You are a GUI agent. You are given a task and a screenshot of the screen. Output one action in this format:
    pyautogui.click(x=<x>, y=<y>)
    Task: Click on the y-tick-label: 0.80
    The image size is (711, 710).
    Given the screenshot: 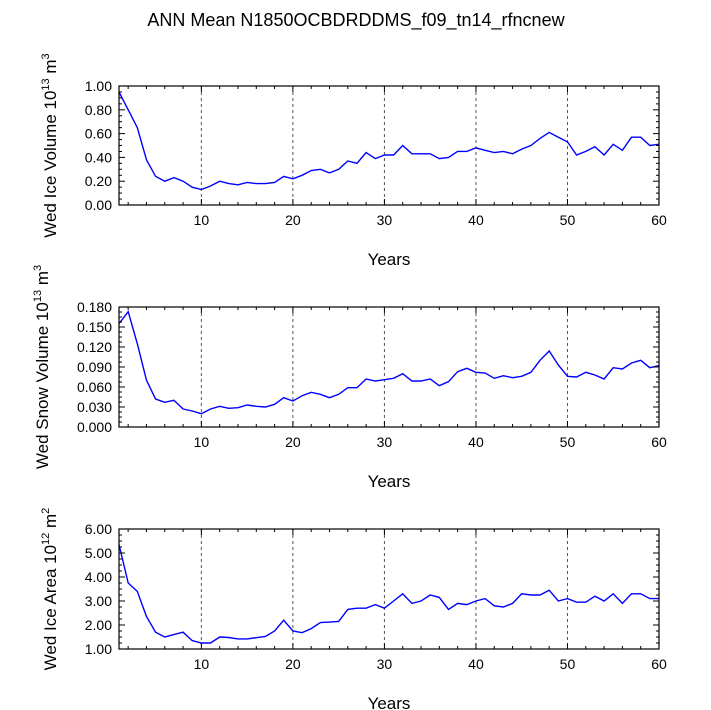 What is the action you would take?
    pyautogui.click(x=98, y=110)
    